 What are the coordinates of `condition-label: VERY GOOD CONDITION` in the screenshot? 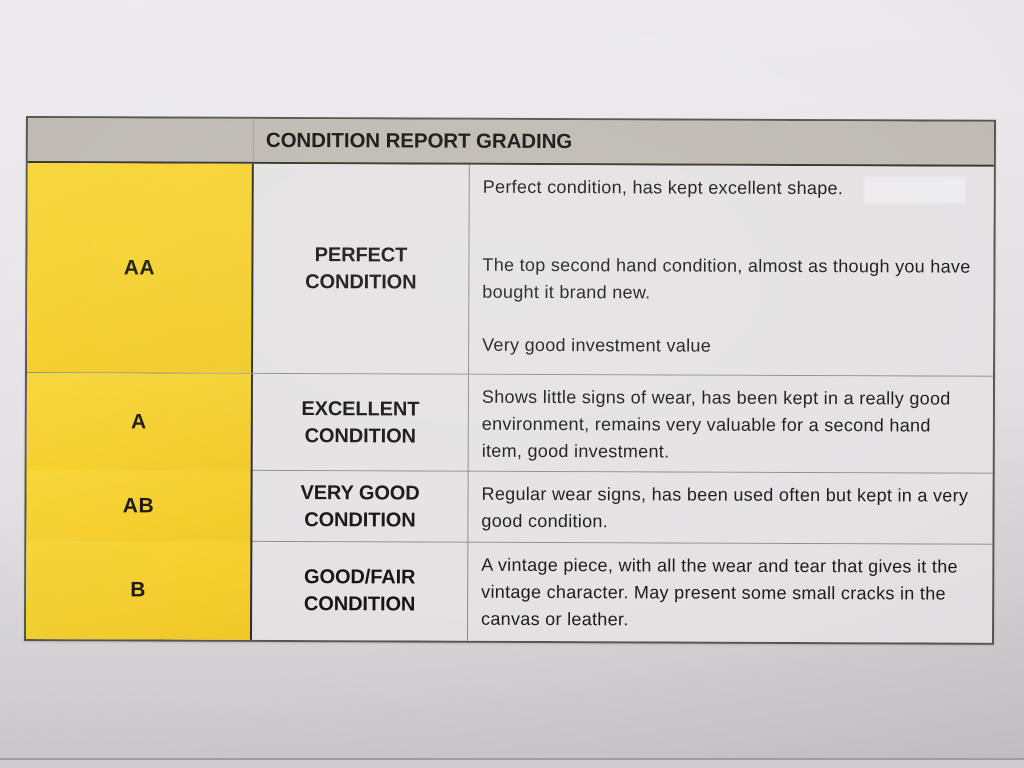 It's located at (360, 506).